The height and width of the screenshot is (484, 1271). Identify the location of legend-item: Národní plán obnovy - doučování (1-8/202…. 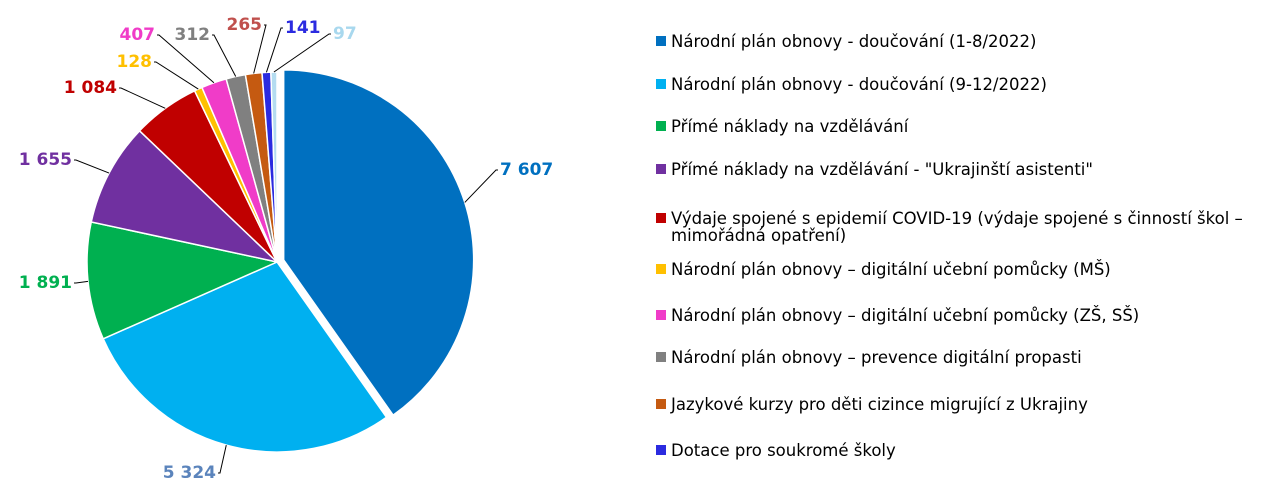
(961, 41).